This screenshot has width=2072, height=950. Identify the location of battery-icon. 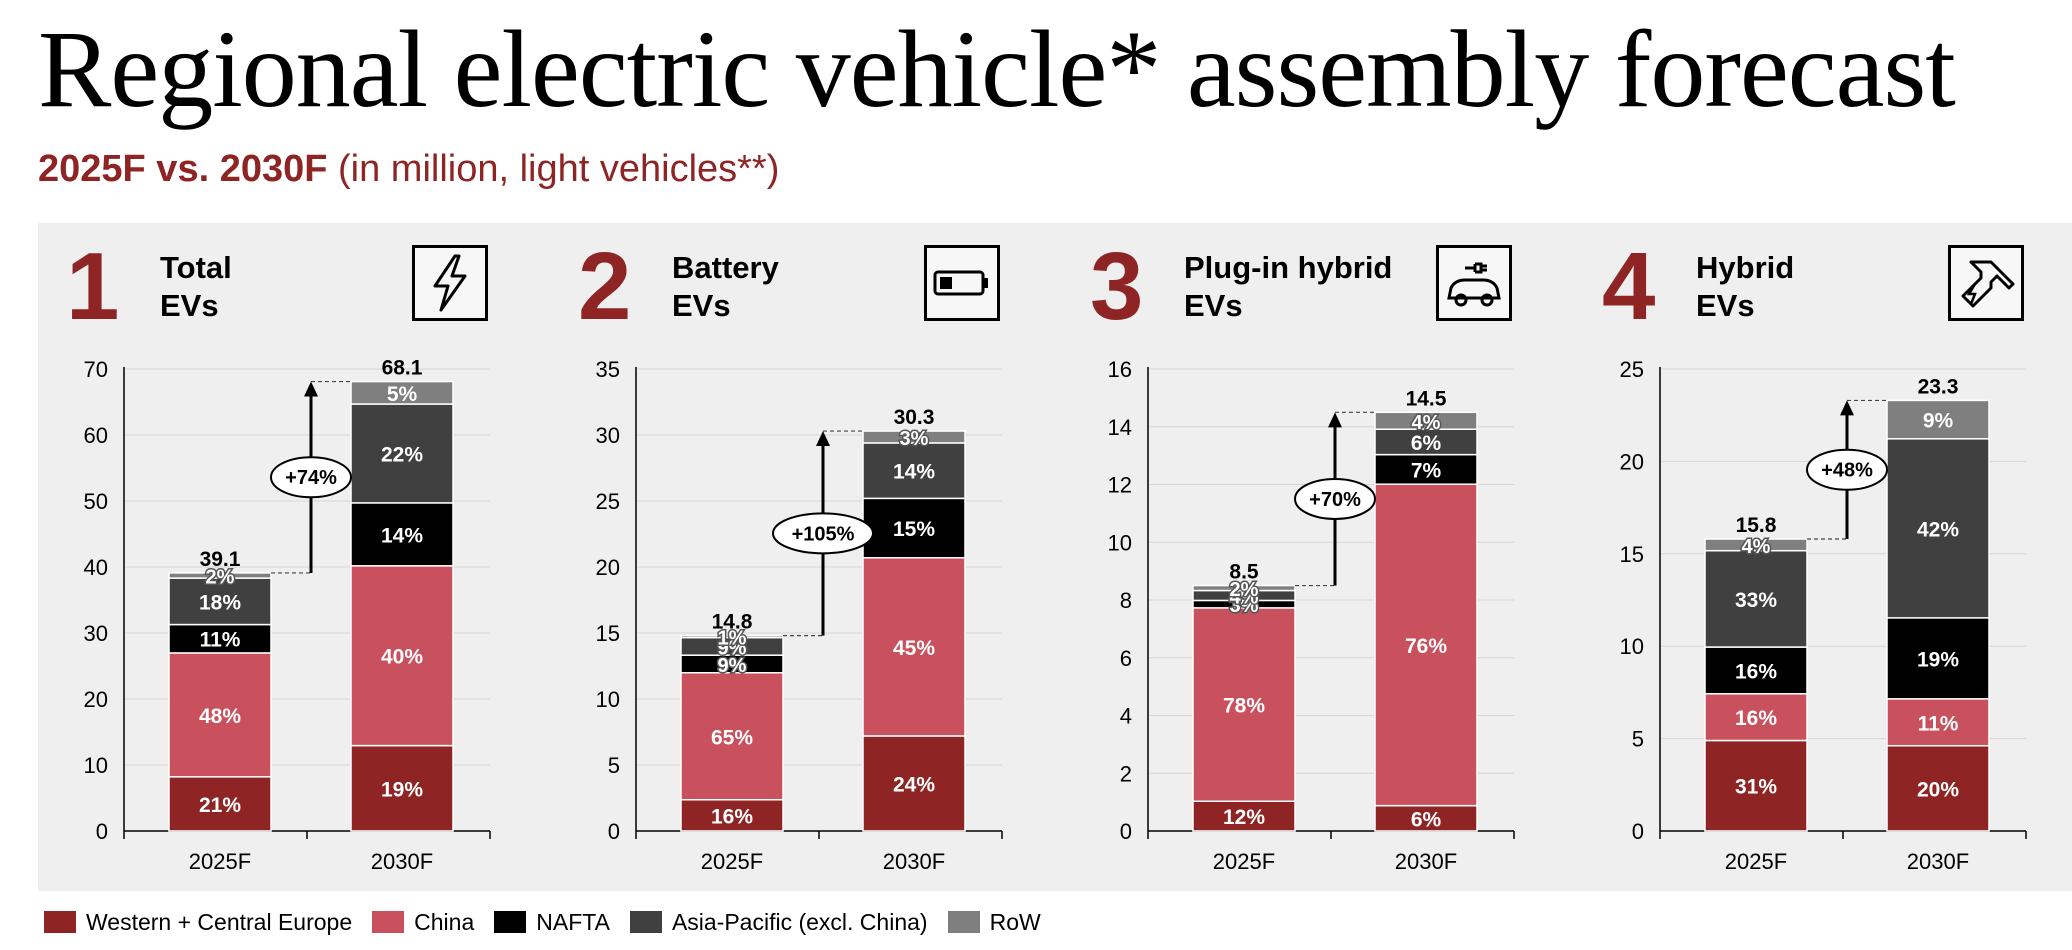
(962, 283).